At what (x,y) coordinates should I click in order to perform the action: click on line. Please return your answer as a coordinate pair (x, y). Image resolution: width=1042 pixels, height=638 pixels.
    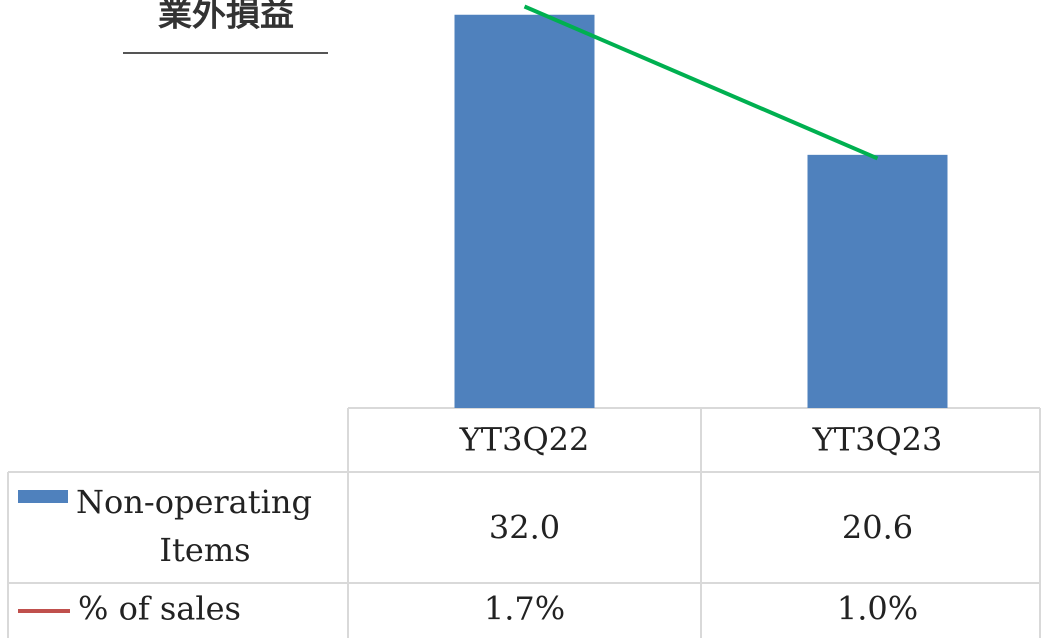
    Looking at the image, I should click on (701, 82).